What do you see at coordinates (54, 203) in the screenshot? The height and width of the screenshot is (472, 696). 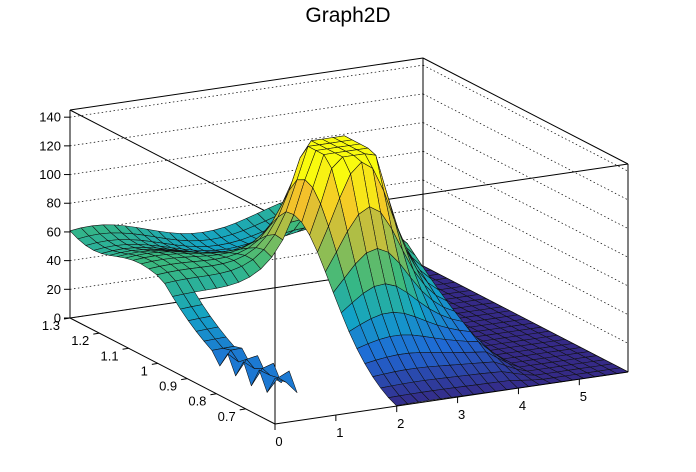 I see `z-tick-label: 80` at bounding box center [54, 203].